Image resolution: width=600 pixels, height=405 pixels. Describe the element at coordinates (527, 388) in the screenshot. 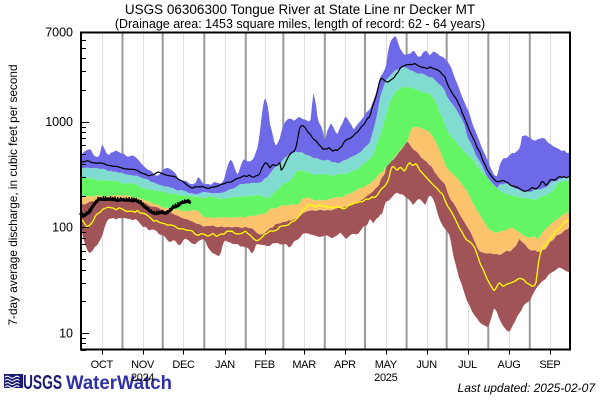

I see `svg-text: Last updated: 2025-02-07` at that location.